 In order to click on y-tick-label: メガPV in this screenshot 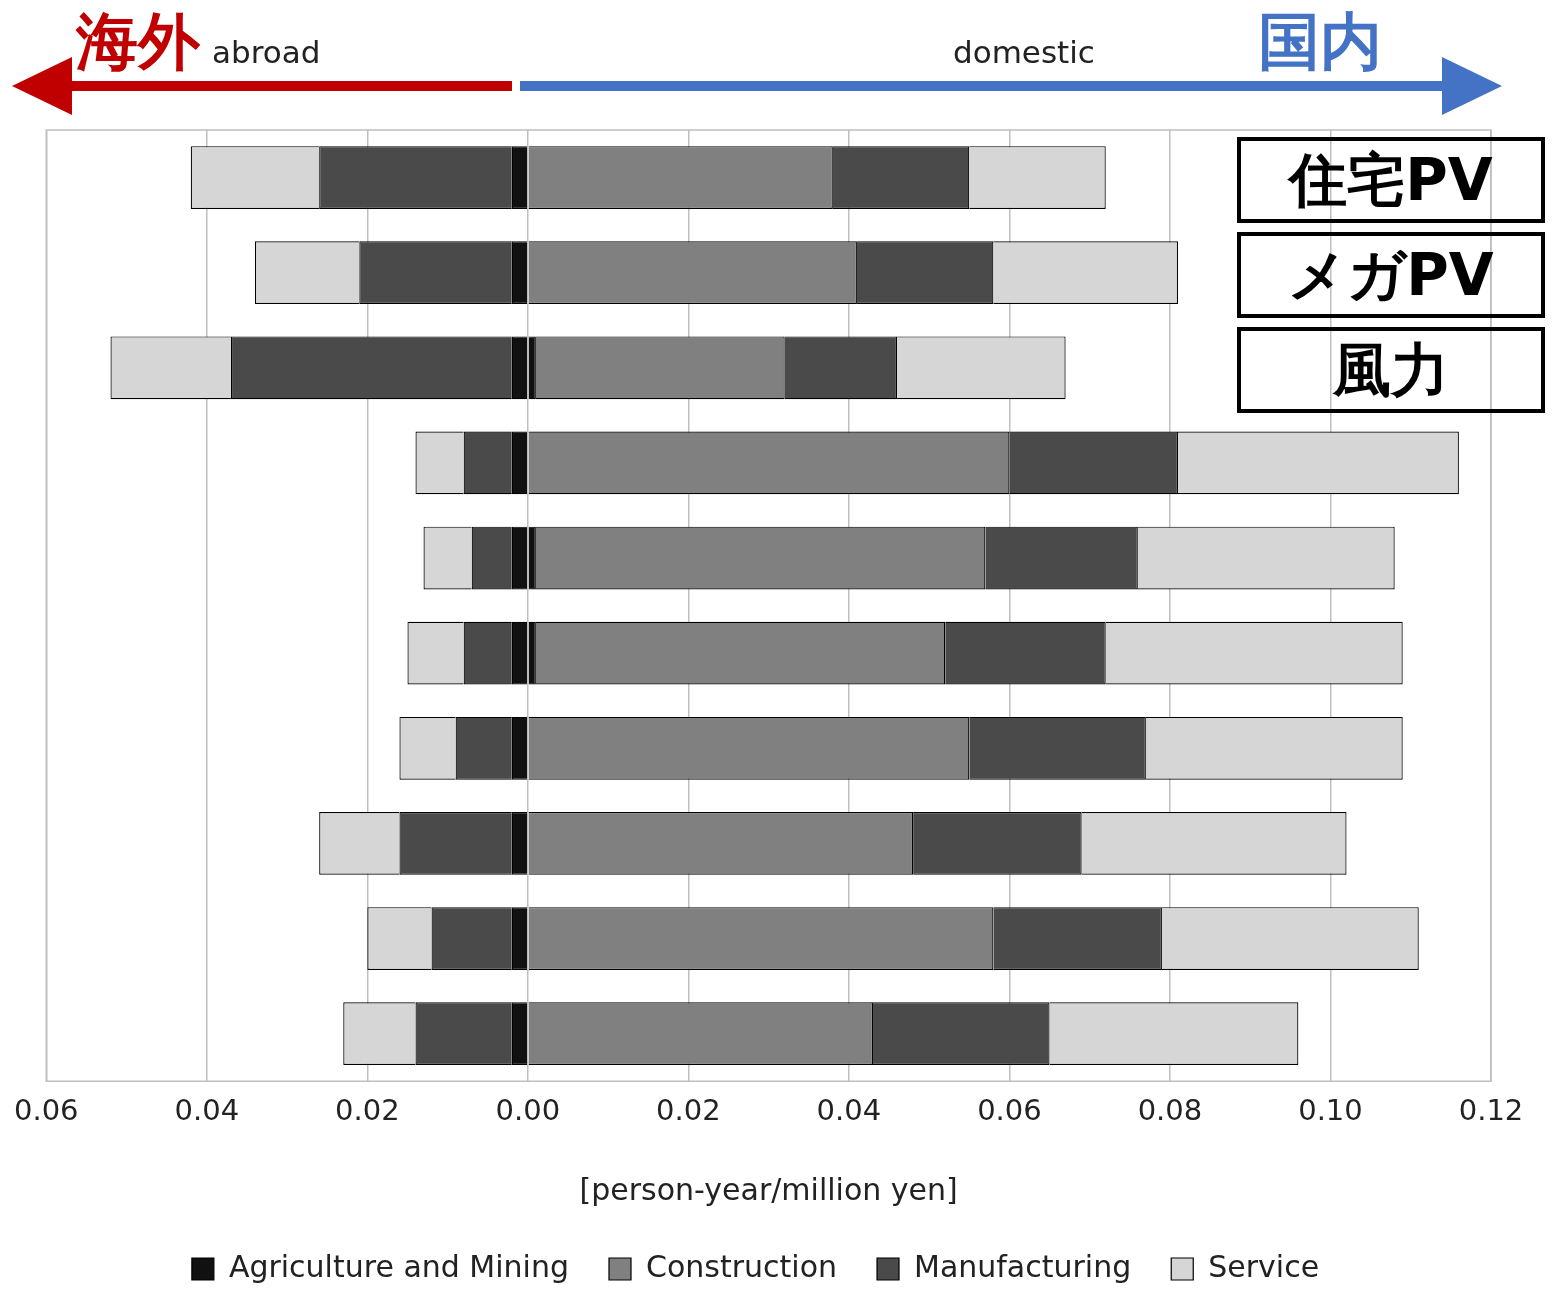, I will do `click(1391, 274)`.